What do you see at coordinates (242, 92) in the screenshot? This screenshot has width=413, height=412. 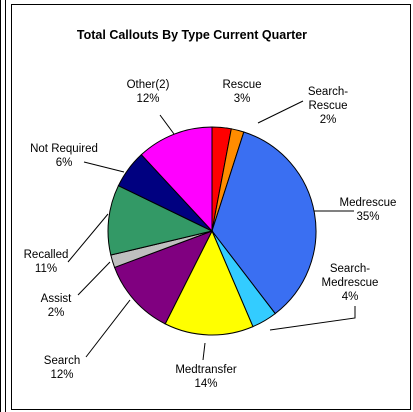 I see `label-rescue: Rescue 3%` at bounding box center [242, 92].